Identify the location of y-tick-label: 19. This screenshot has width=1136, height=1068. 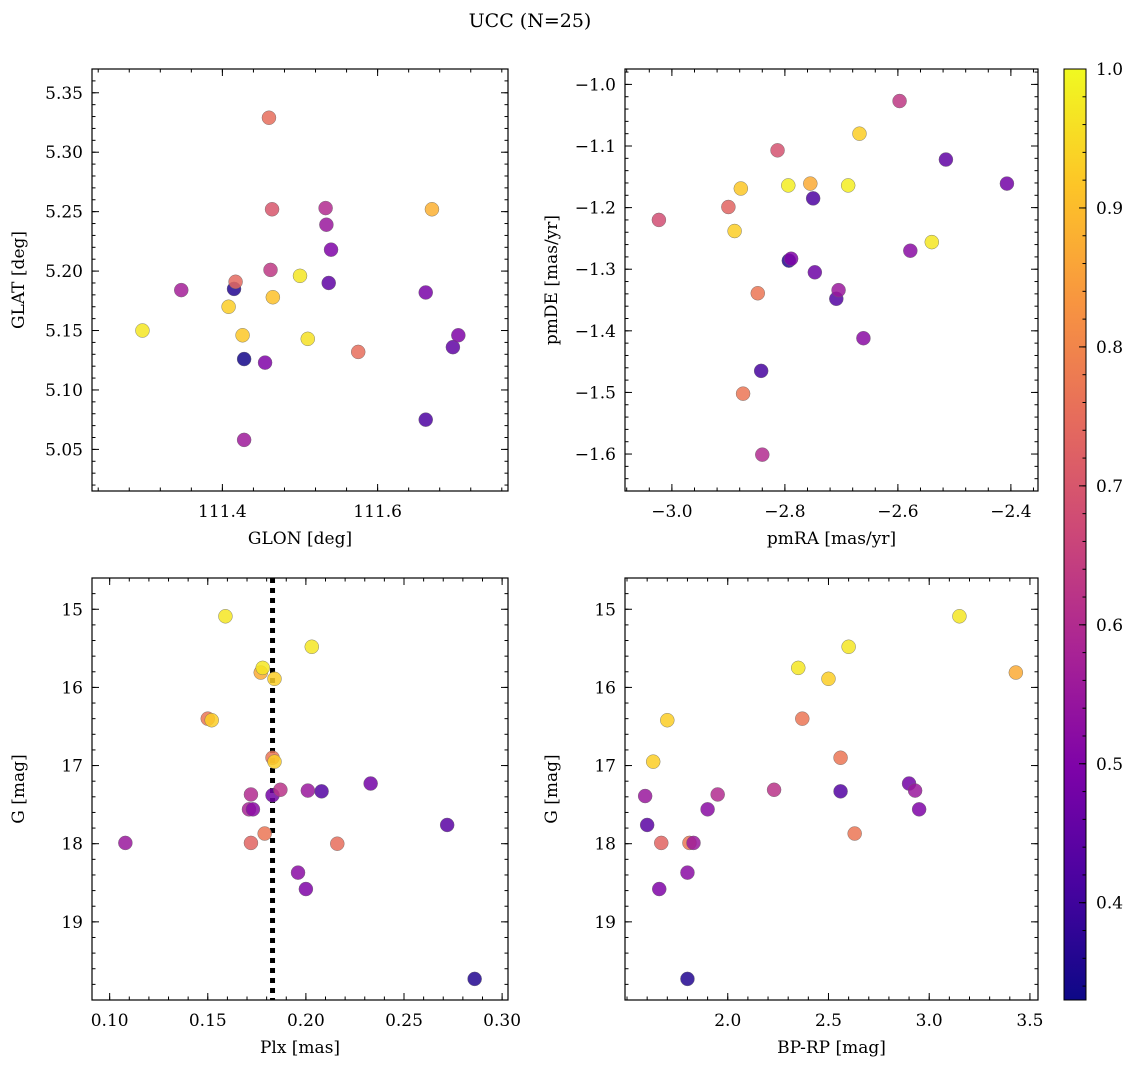
(72, 923).